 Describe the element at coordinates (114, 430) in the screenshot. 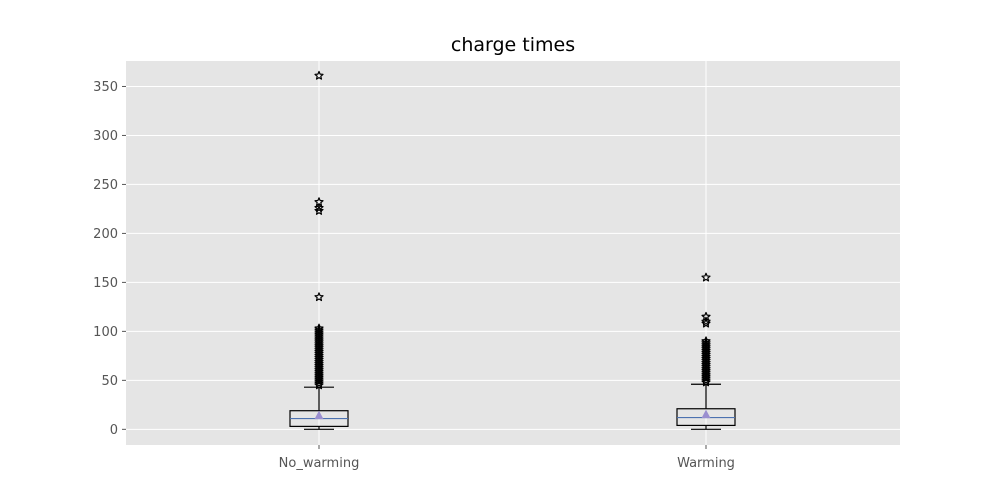

I see `y-tick-label: 0` at that location.